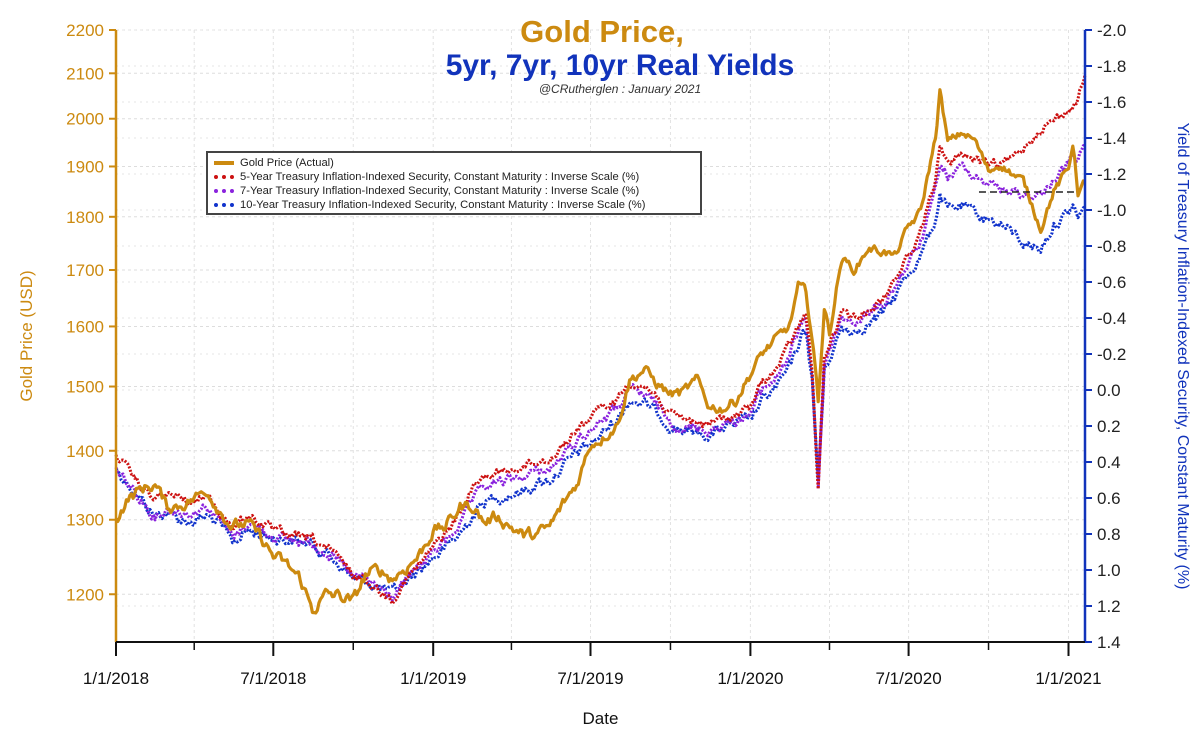 This screenshot has width=1200, height=732. What do you see at coordinates (1111, 174) in the screenshot?
I see `right-tick-label: -1.2` at bounding box center [1111, 174].